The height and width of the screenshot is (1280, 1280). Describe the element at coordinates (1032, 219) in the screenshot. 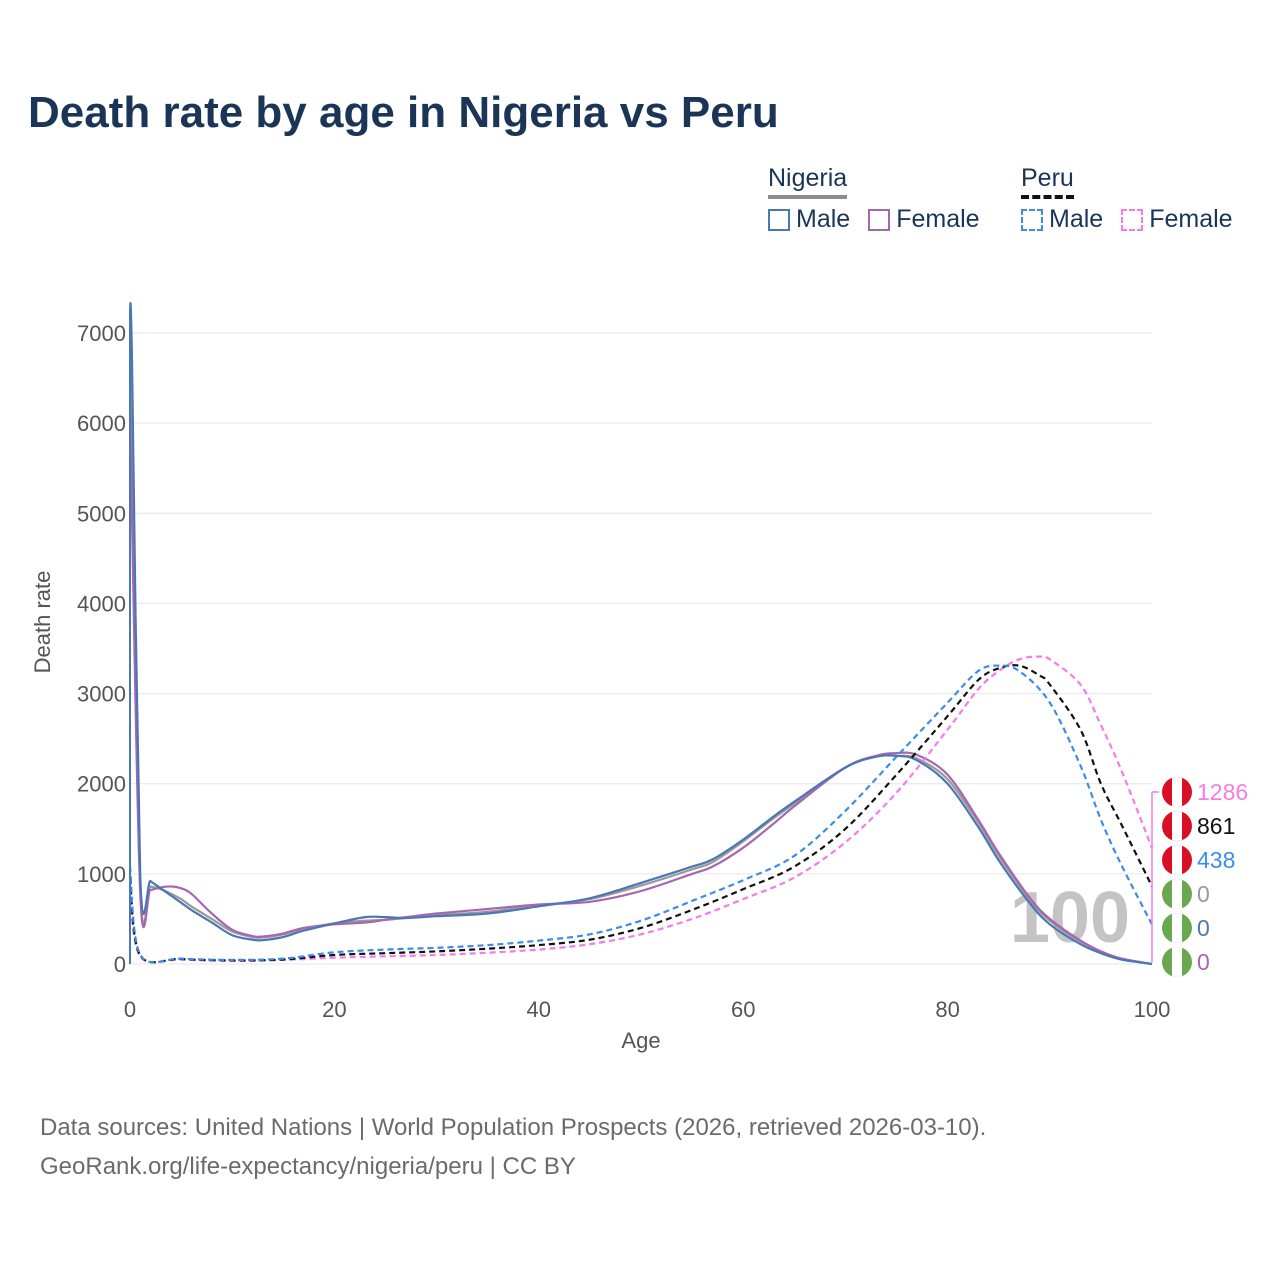

I see `legend-peru-male-swatch` at that location.